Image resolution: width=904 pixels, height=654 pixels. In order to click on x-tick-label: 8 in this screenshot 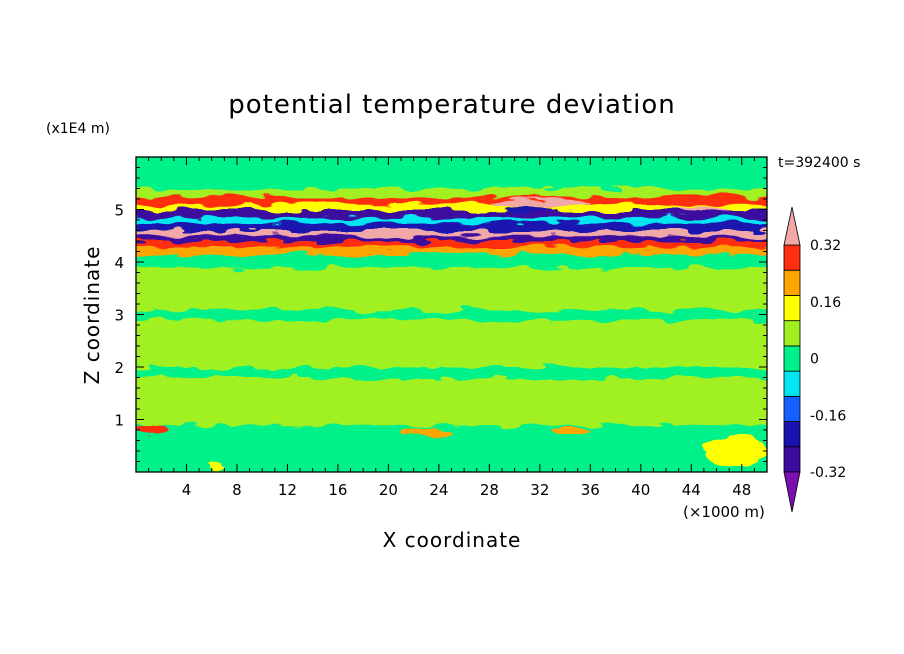, I will do `click(237, 490)`.